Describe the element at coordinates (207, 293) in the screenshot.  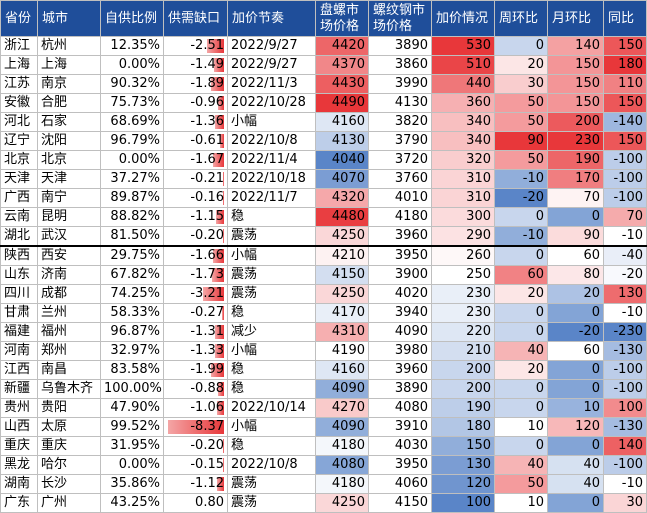
I see `gap-value: -3.21` at that location.